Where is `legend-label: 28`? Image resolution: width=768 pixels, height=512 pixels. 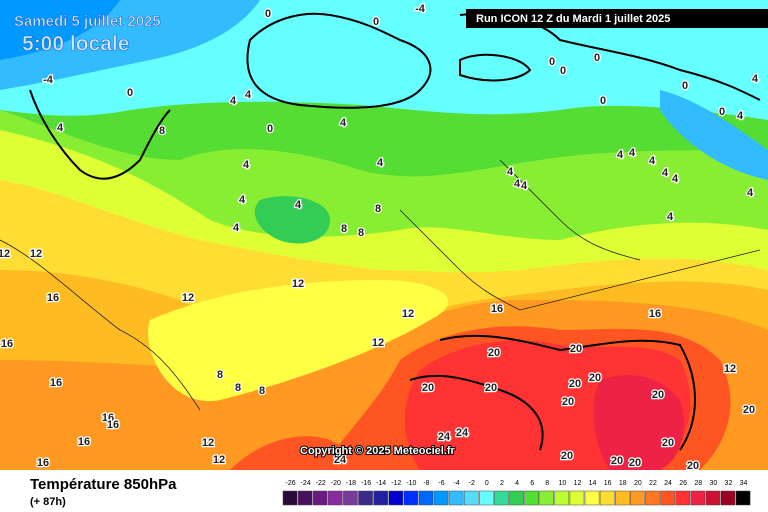 legend-label: 28 is located at coordinates (698, 483).